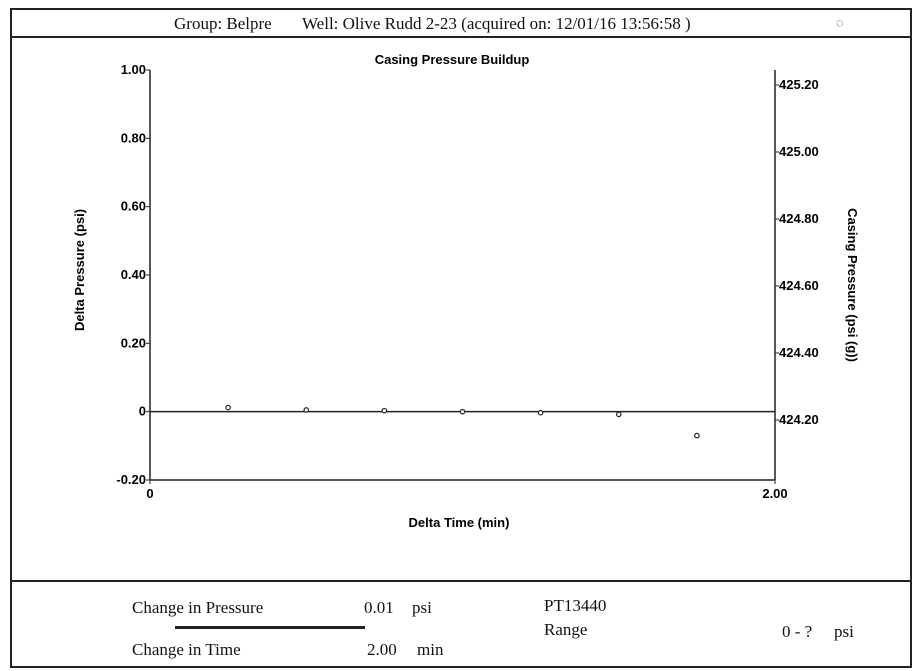  I want to click on x-axis-ticks: 0 2.00, so click(467, 490).